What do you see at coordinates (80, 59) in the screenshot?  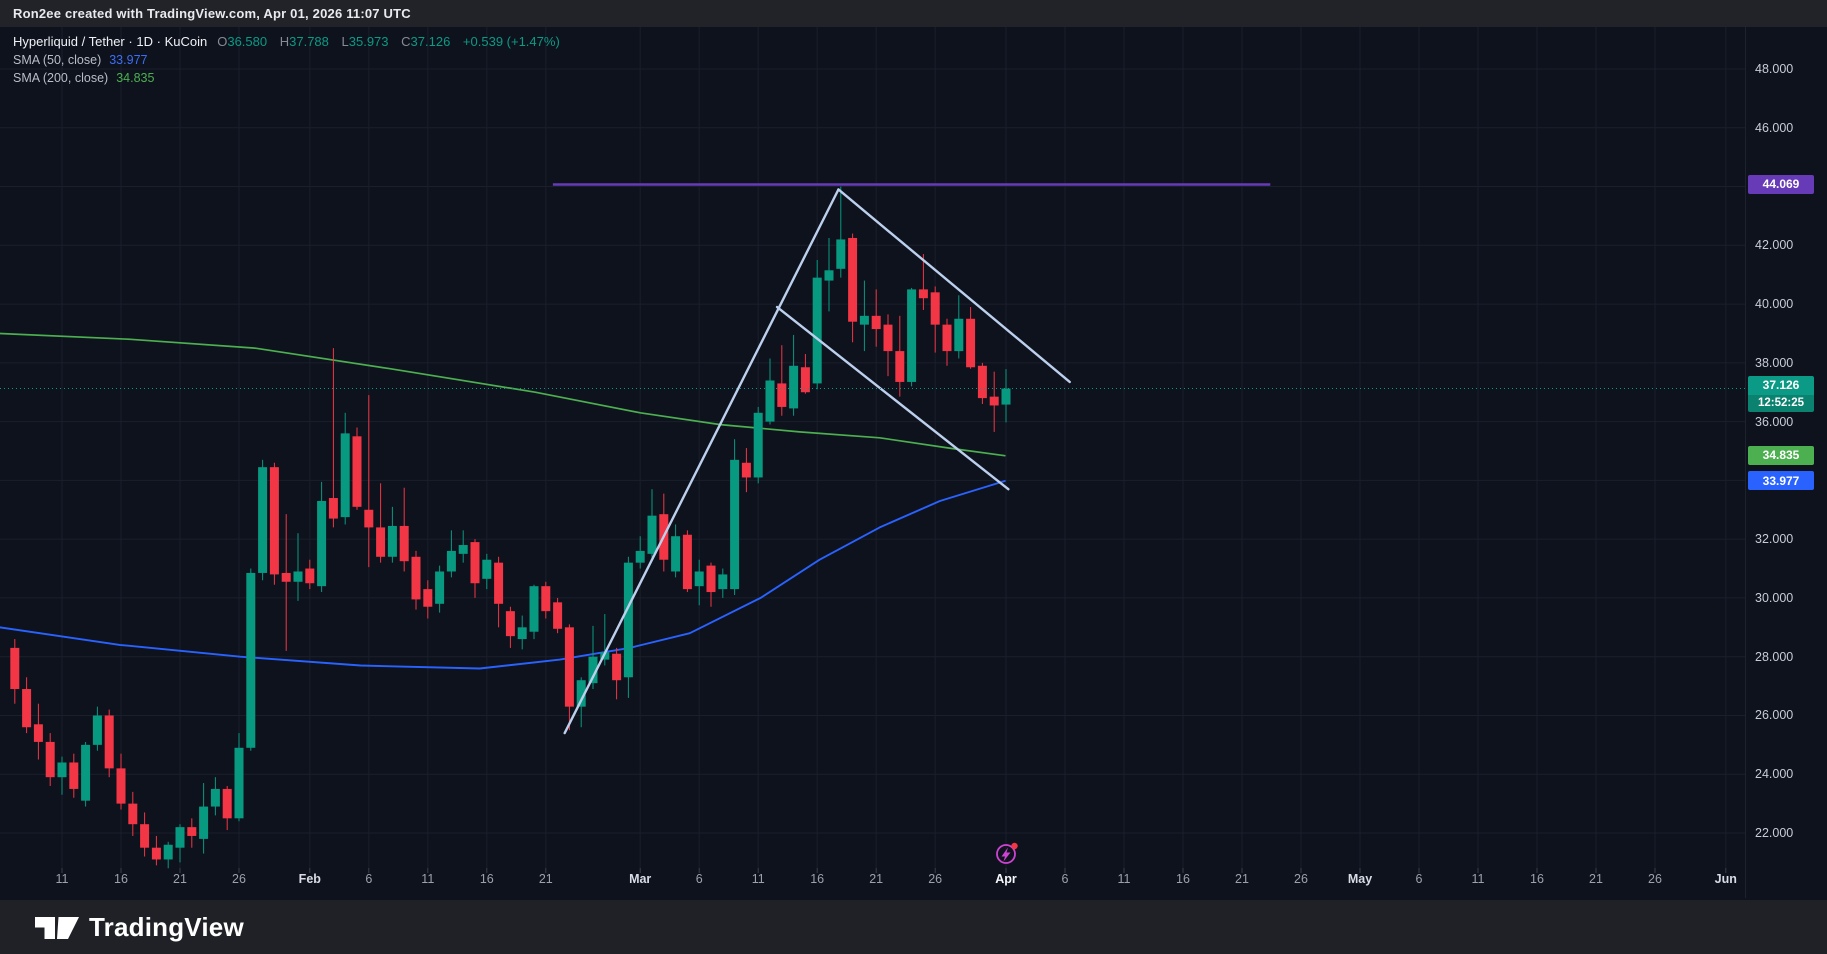 I see `indicator-row-sma50: SMA (50, close) 33.977` at bounding box center [80, 59].